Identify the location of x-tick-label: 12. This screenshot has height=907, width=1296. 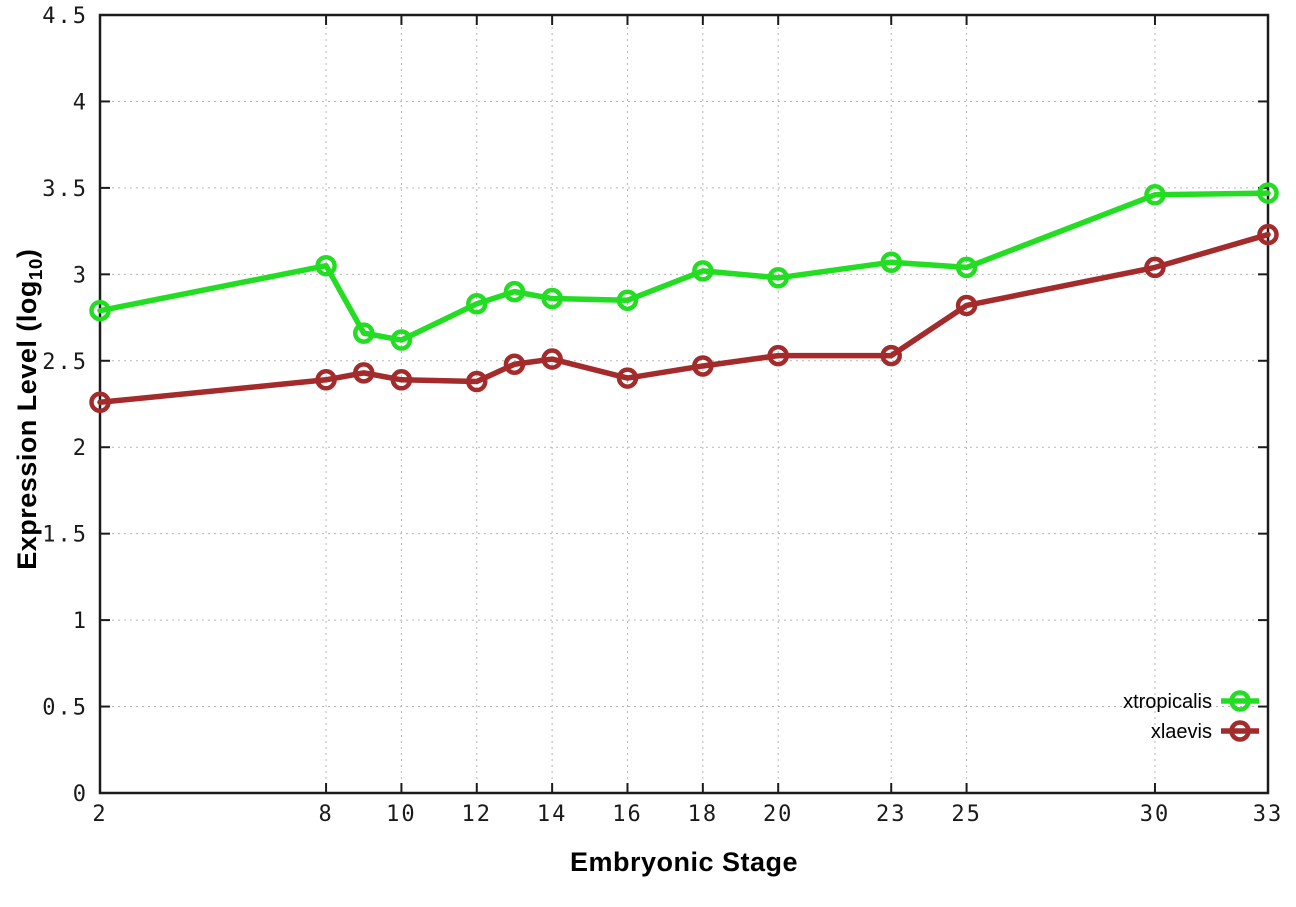
(477, 814).